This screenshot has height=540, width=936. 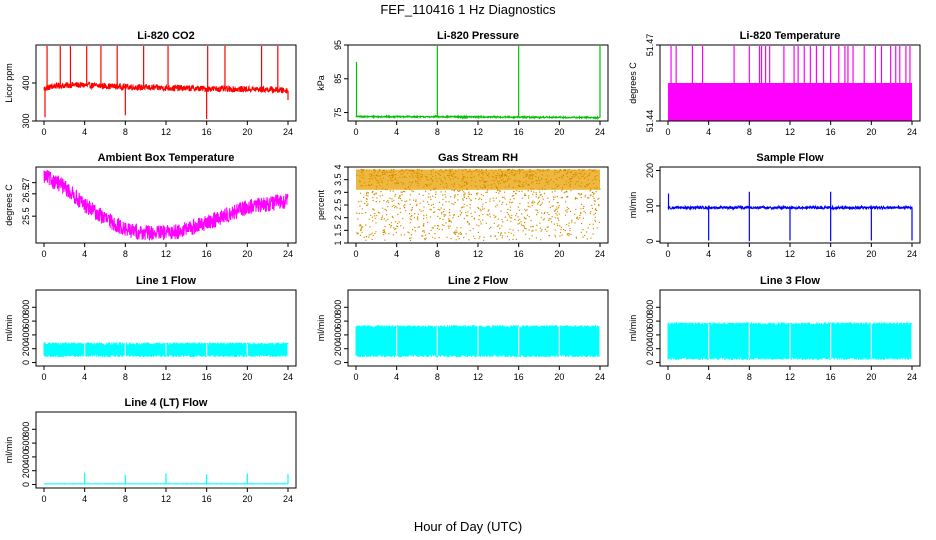 I want to click on series-line, so click(x=166, y=205).